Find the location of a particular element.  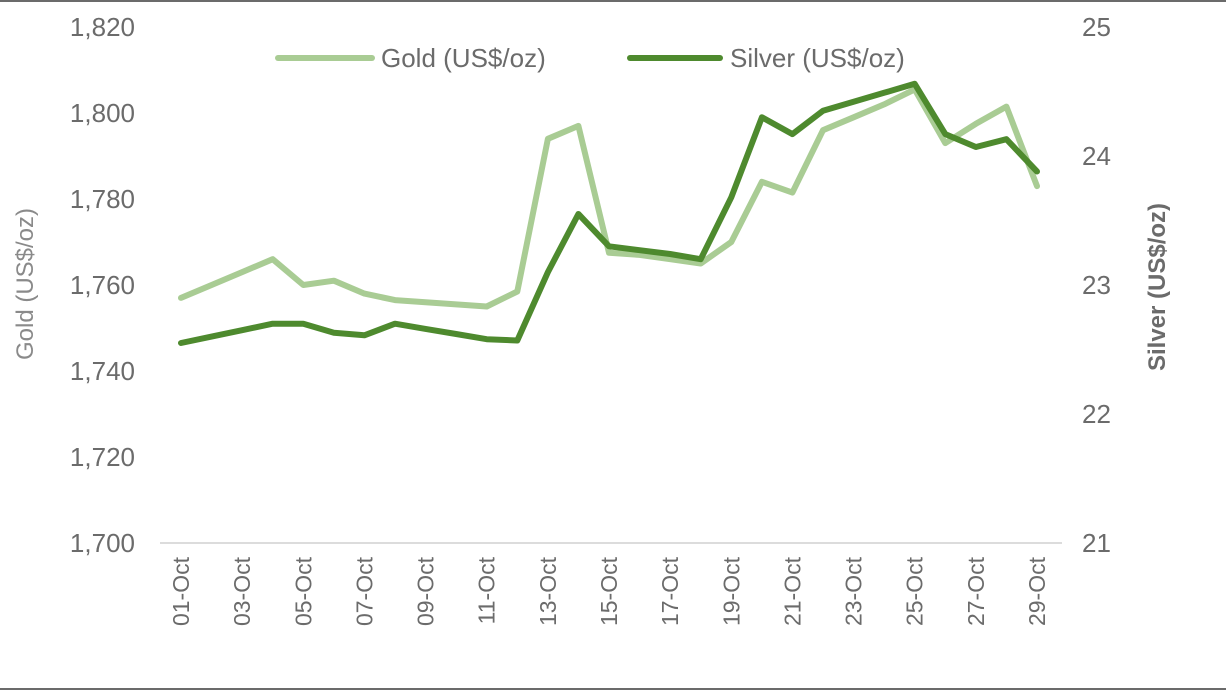

left-axis-tick-label: 1,720 is located at coordinates (102, 457).